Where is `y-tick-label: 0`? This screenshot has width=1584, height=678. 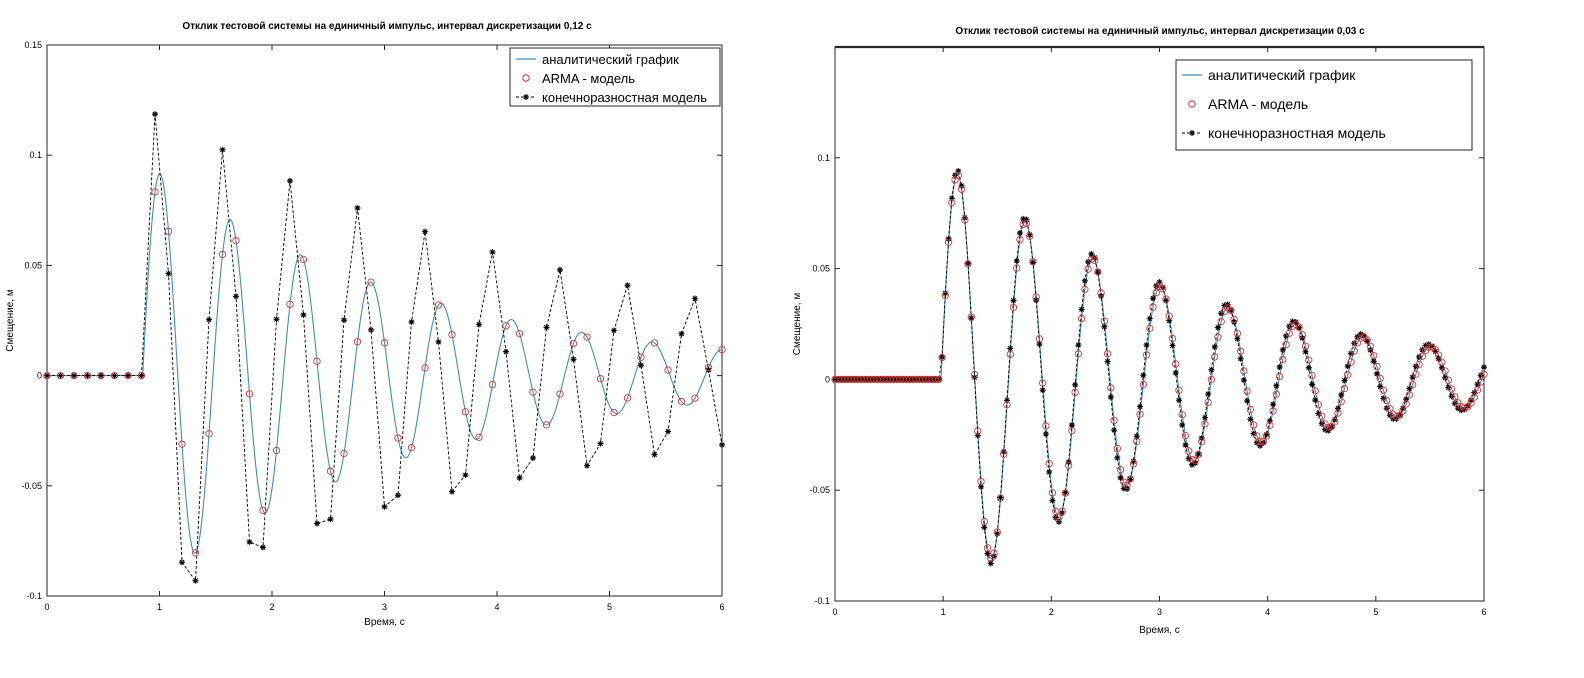
y-tick-label: 0 is located at coordinates (39, 376).